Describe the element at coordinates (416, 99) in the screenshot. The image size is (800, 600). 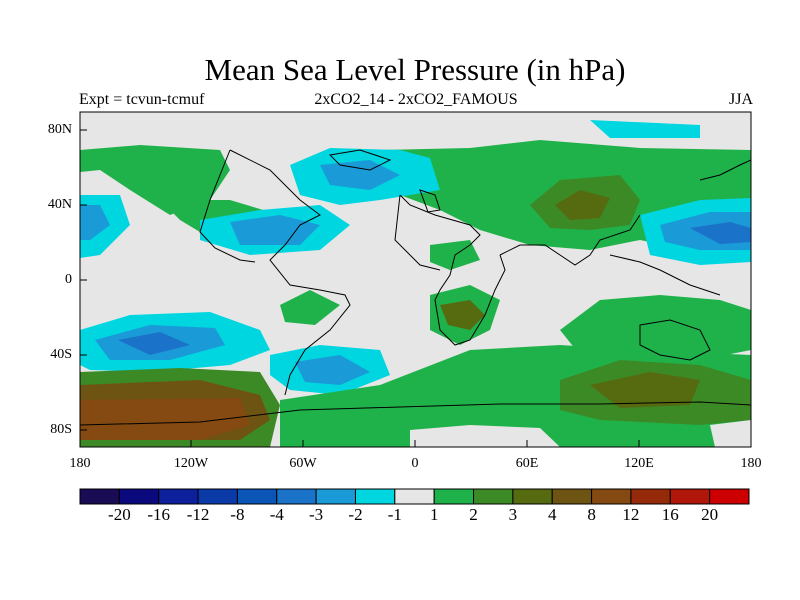
I see `comparison-label: 2xCO2_14 - 2xCO2_FAMOUS` at that location.